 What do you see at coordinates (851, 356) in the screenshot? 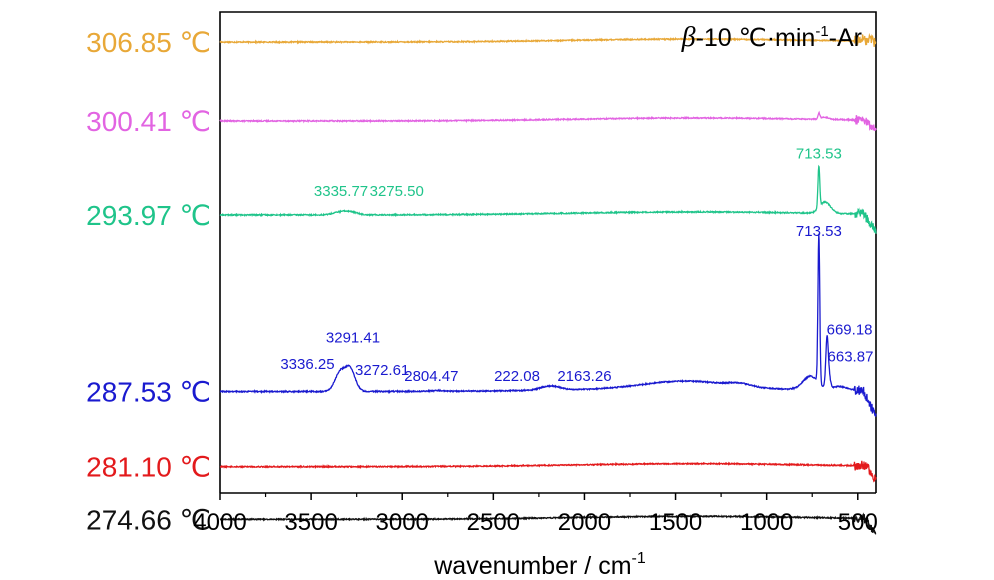
I see `peak-label: 663.87` at bounding box center [851, 356].